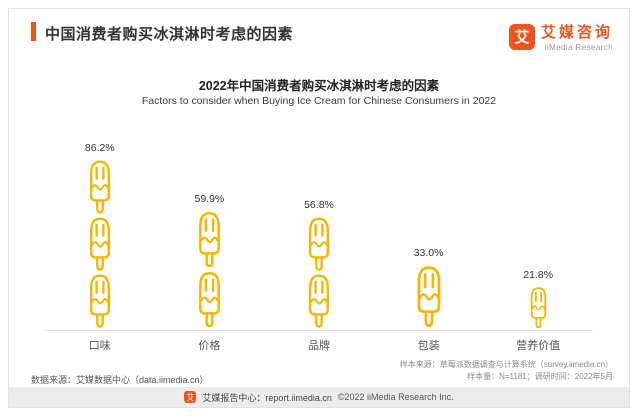 This screenshot has width=640, height=416. I want to click on category-label: 品牌, so click(318, 346).